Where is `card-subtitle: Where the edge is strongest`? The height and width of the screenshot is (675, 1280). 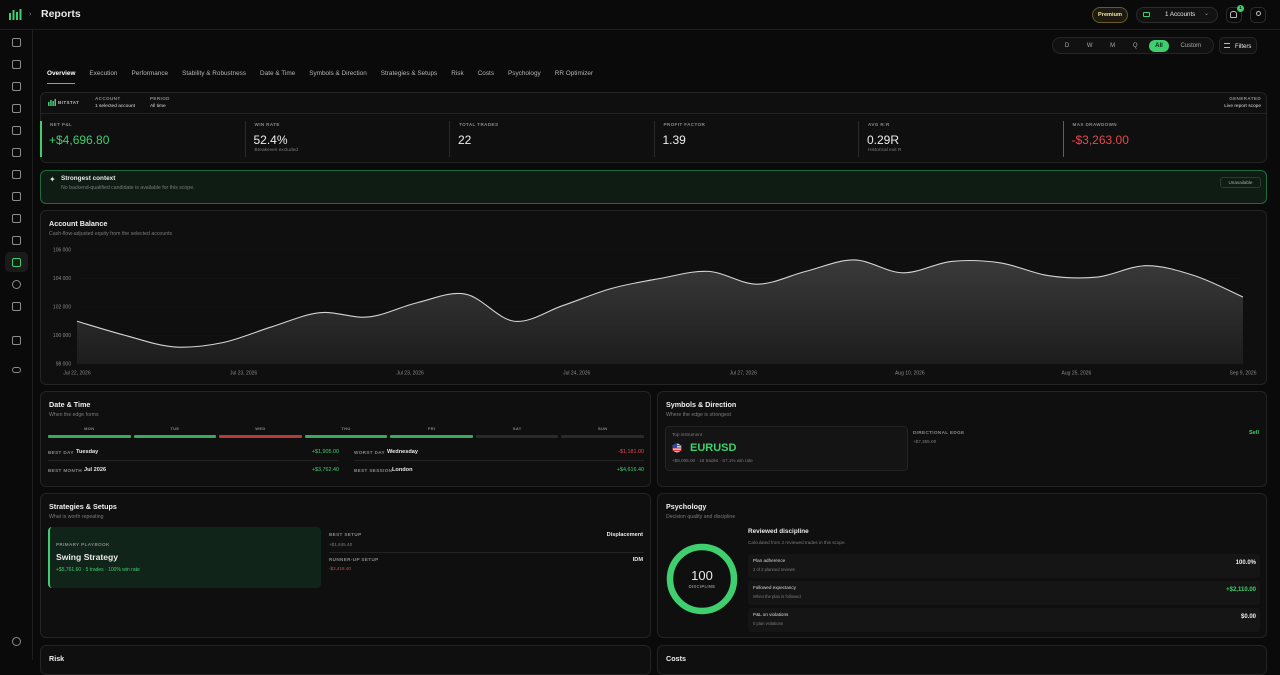
card-subtitle: Where the edge is strongest is located at coordinates (698, 415).